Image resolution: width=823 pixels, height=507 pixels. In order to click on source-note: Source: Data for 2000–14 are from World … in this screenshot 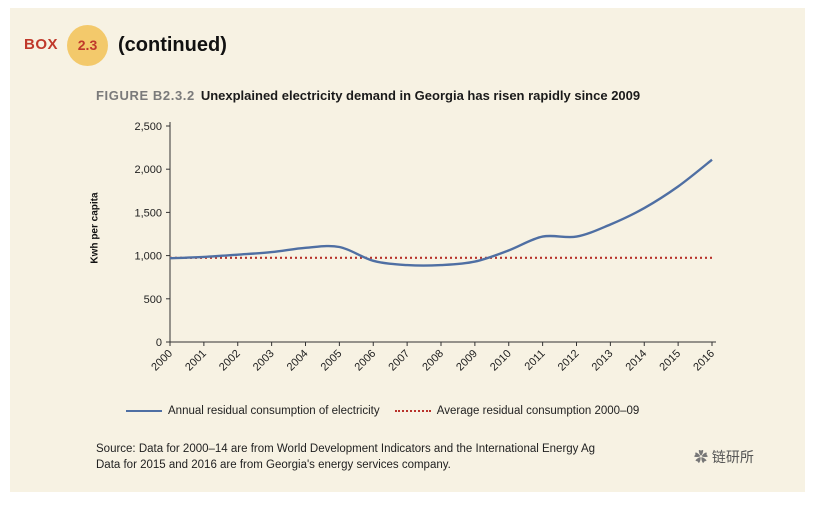, I will do `click(411, 457)`.